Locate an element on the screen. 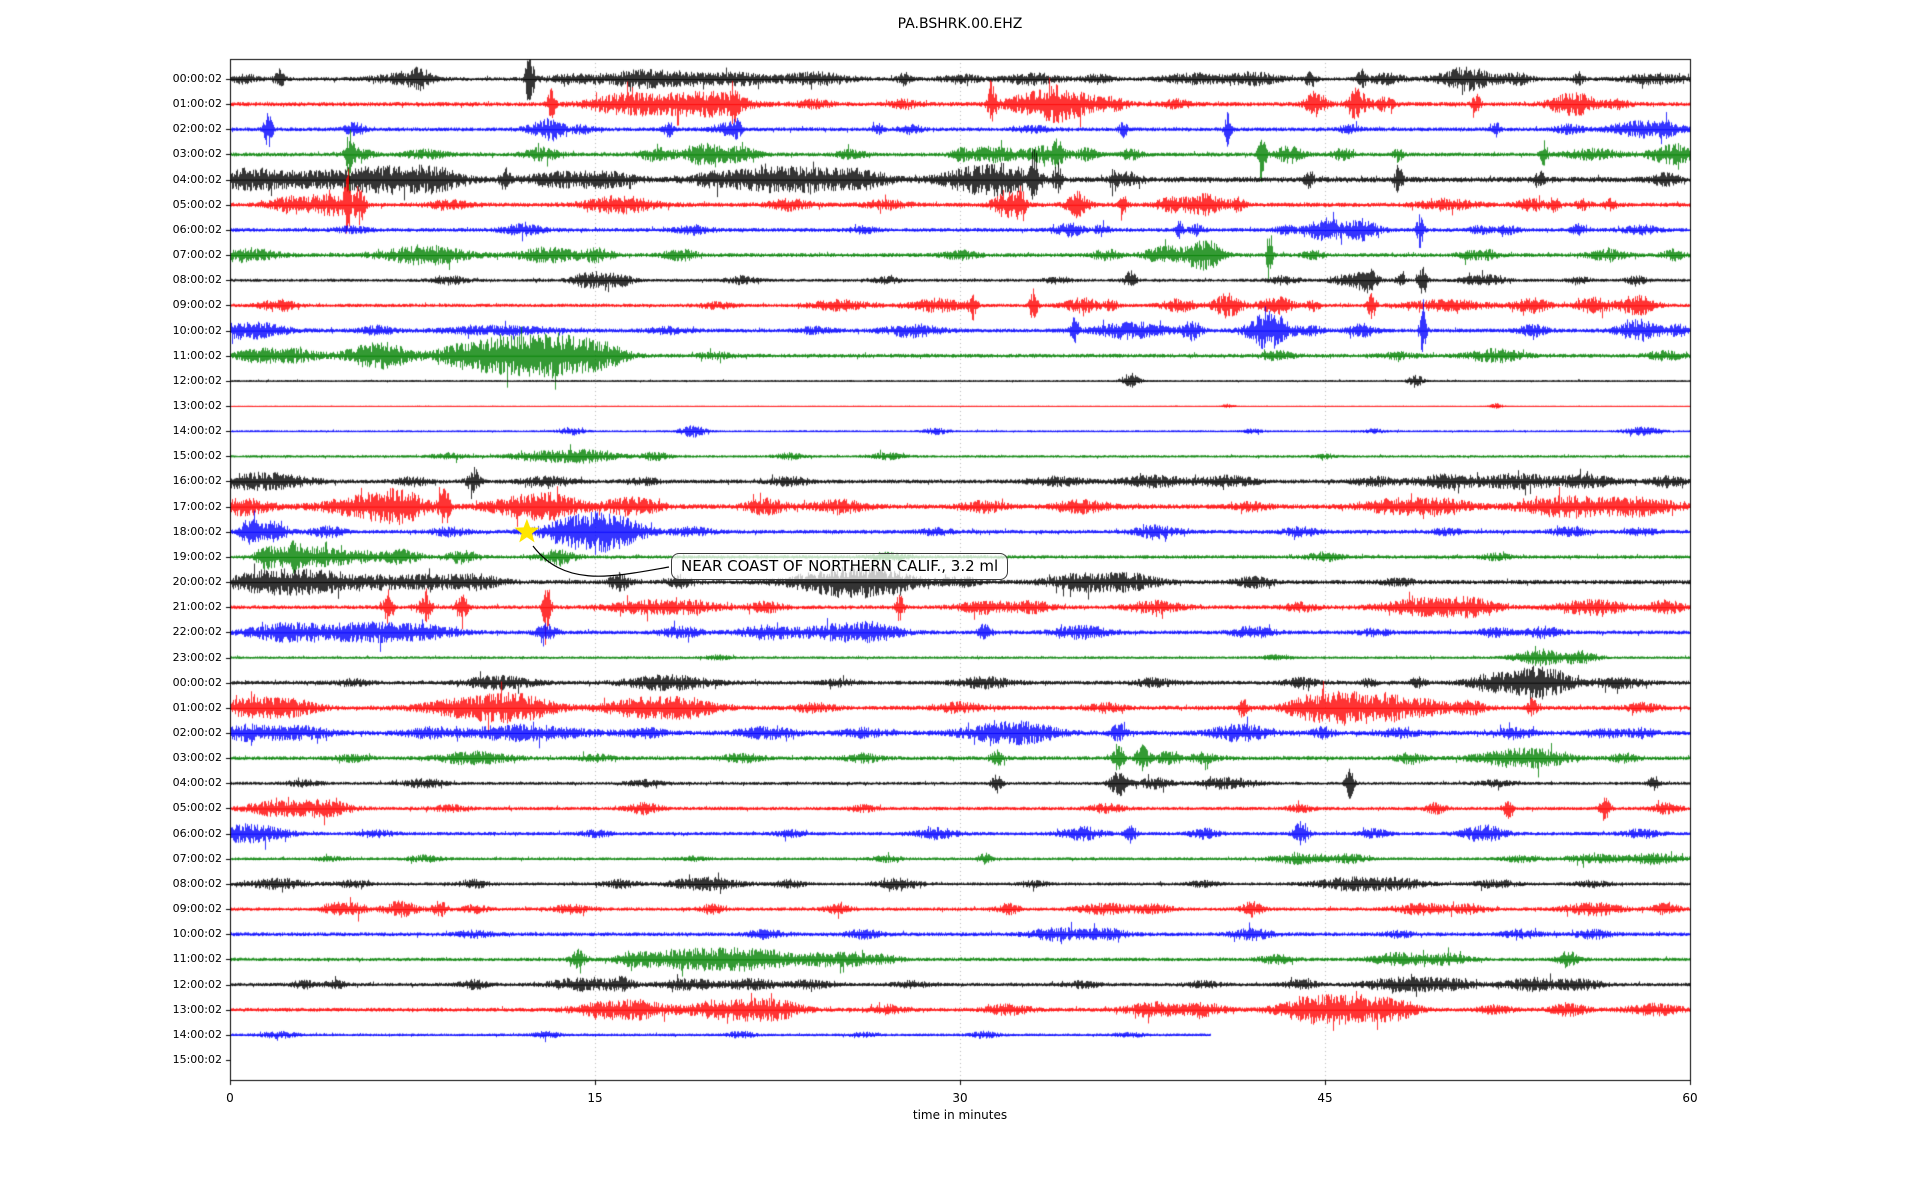 This screenshot has height=1200, width=1920. plot-title: PA.BSHRK.00.EHZ is located at coordinates (960, 24).